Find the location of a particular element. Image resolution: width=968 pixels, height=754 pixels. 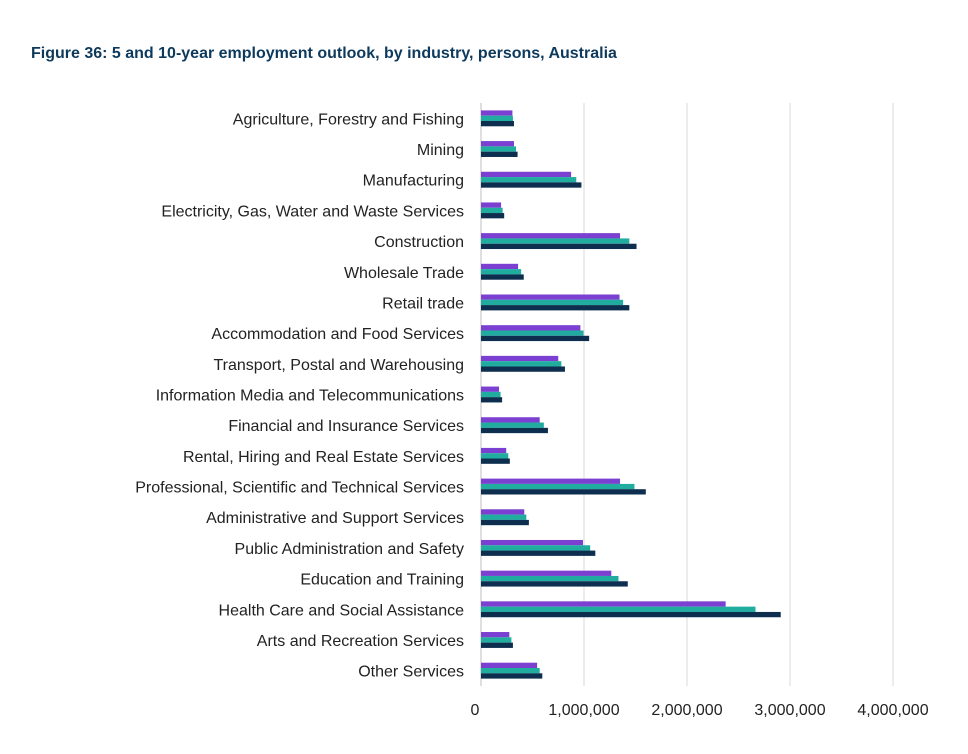

category-label: Agriculture, Forestry and Fishing is located at coordinates (348, 119).